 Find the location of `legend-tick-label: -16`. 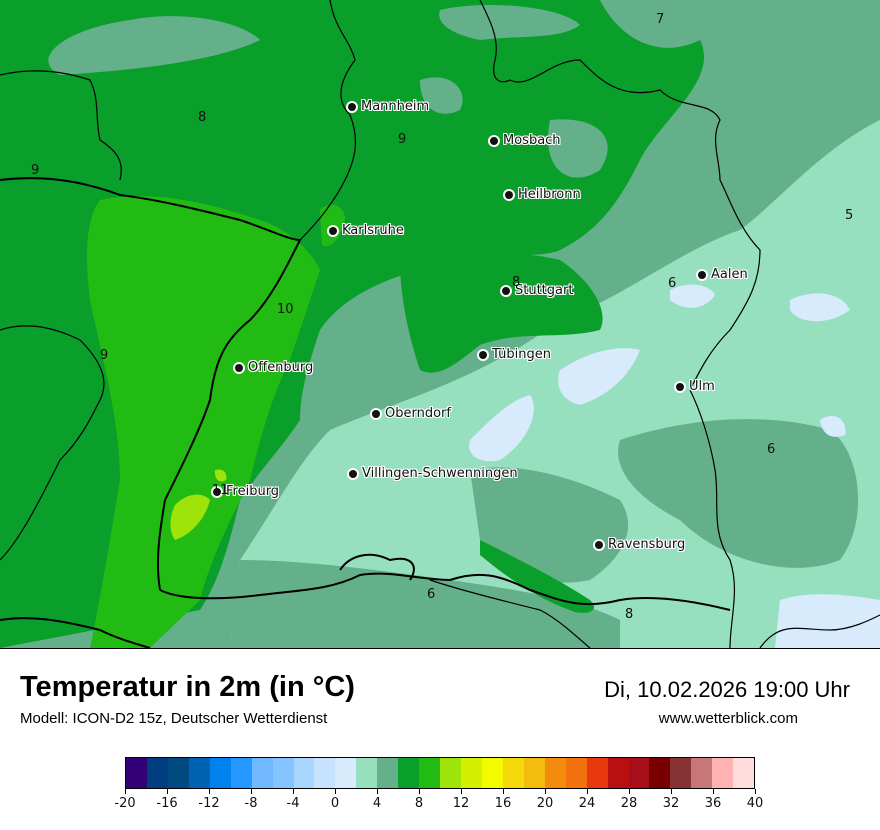

legend-tick-label: -16 is located at coordinates (167, 803).